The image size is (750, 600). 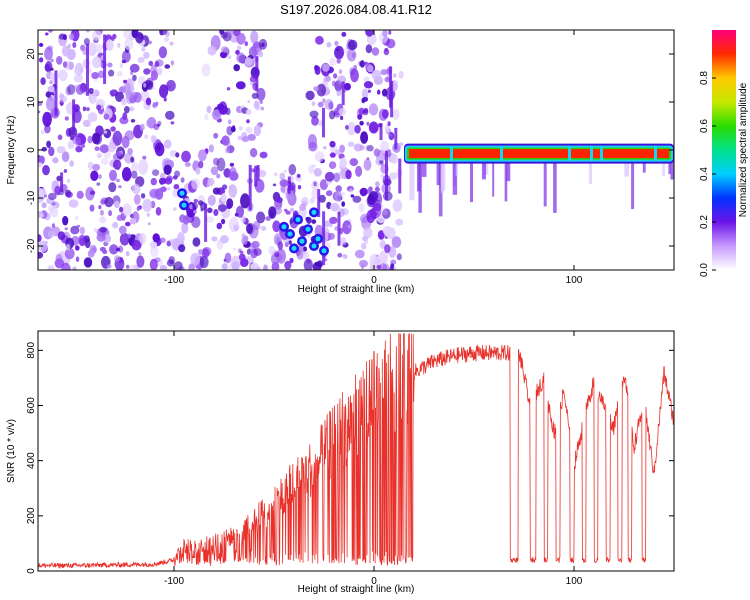 What do you see at coordinates (569, 153) in the screenshot?
I see `carrier-band-break` at bounding box center [569, 153].